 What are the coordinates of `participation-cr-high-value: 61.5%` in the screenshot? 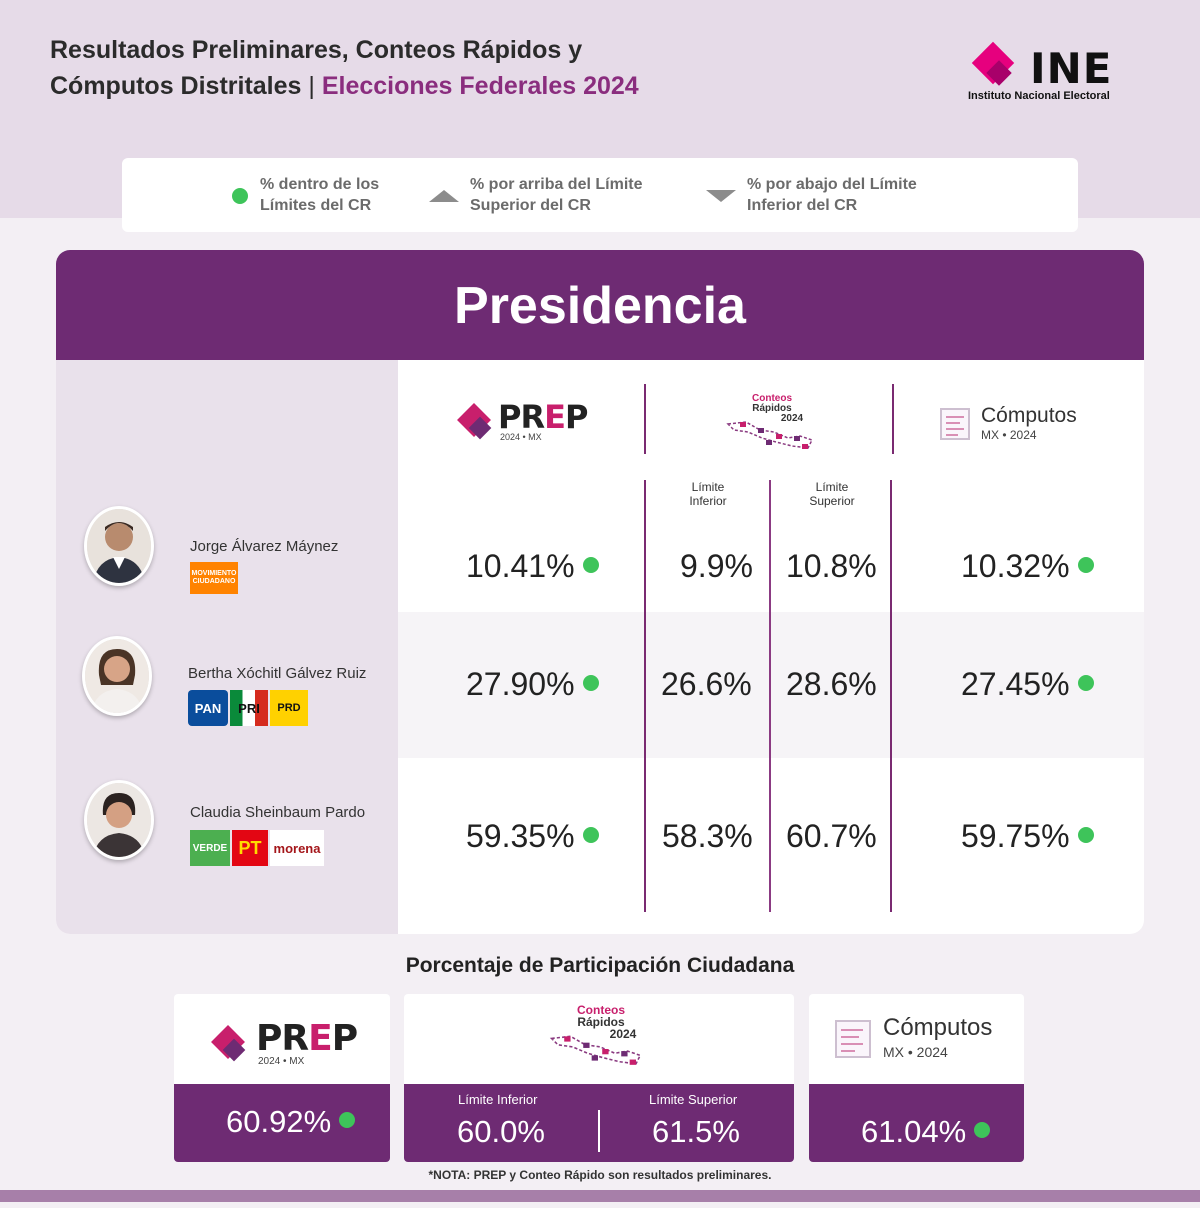 It's located at (696, 1131).